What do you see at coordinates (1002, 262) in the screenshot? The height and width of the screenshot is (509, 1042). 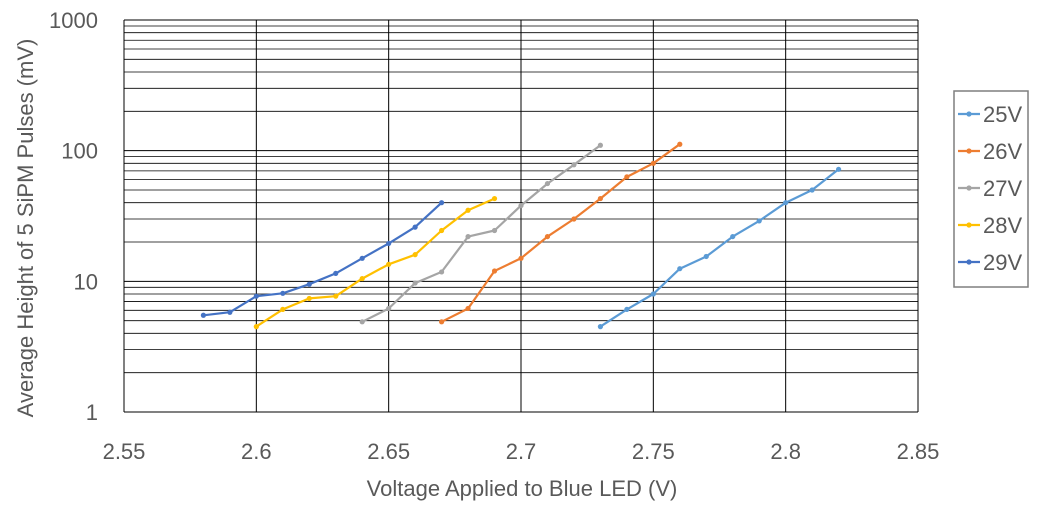 I see `legend-label: 29V` at bounding box center [1002, 262].